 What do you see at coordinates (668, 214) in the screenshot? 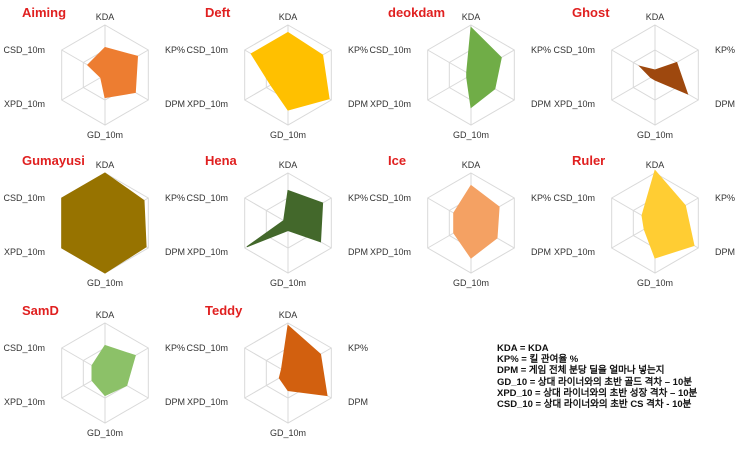
I see `radar-area-ruler` at bounding box center [668, 214].